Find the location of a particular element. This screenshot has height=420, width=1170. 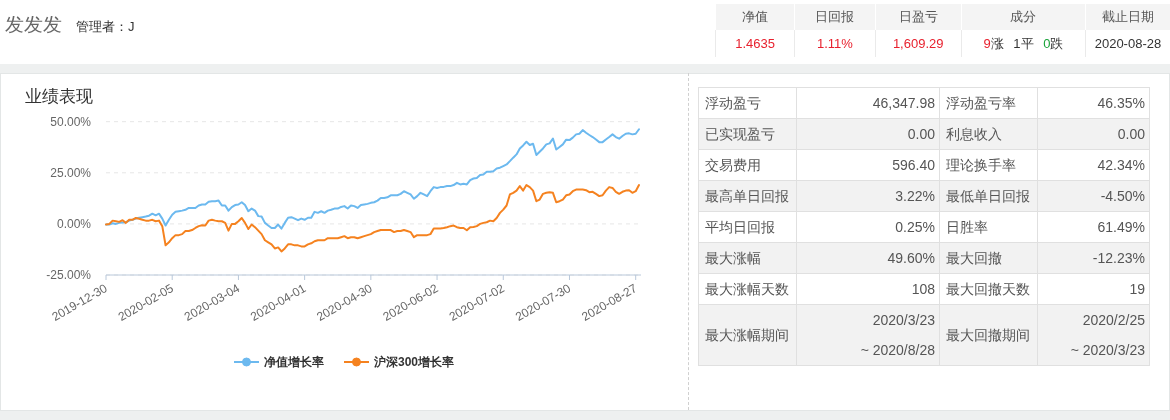

text: -12.23% is located at coordinates (1118, 258).